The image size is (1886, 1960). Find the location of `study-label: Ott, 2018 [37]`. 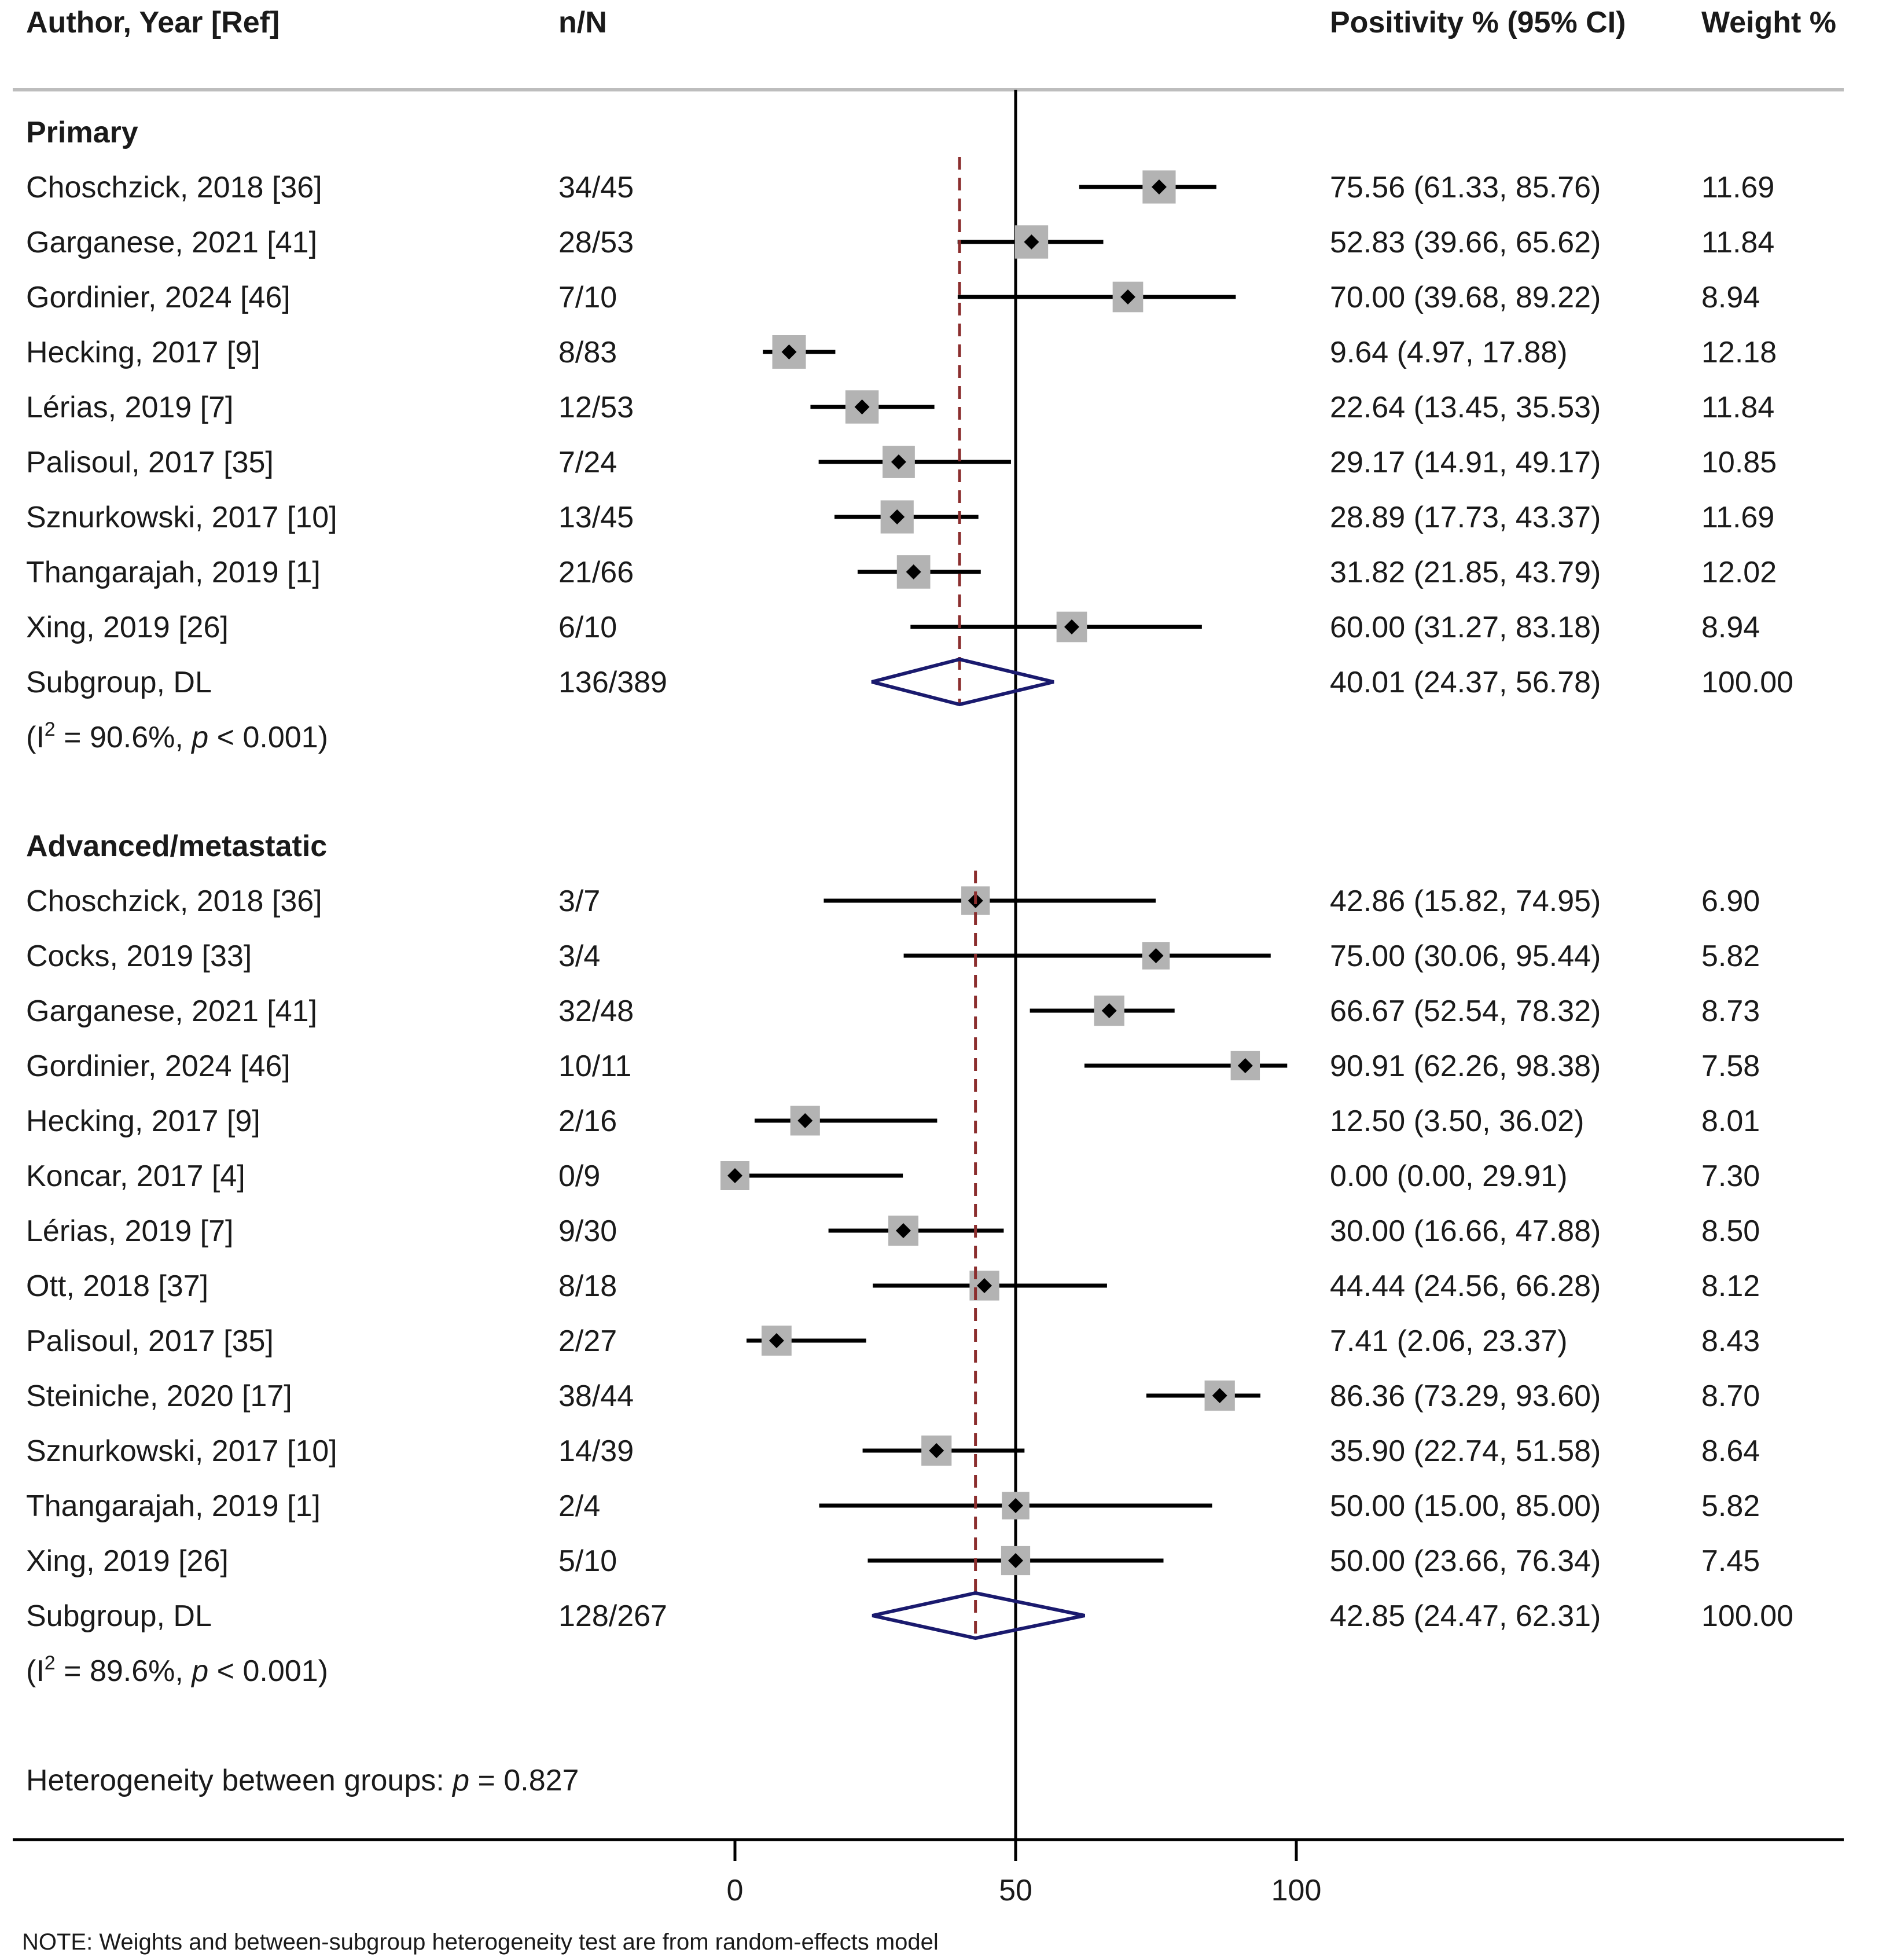

study-label: Ott, 2018 [37] is located at coordinates (117, 1286).